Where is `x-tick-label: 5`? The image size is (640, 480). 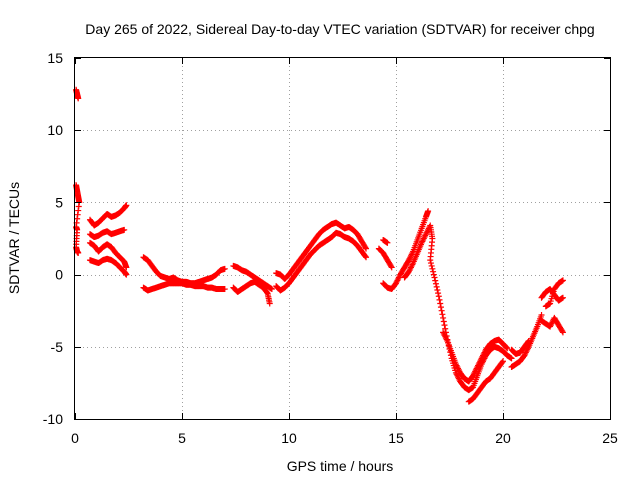 x-tick-label: 5 is located at coordinates (182, 438).